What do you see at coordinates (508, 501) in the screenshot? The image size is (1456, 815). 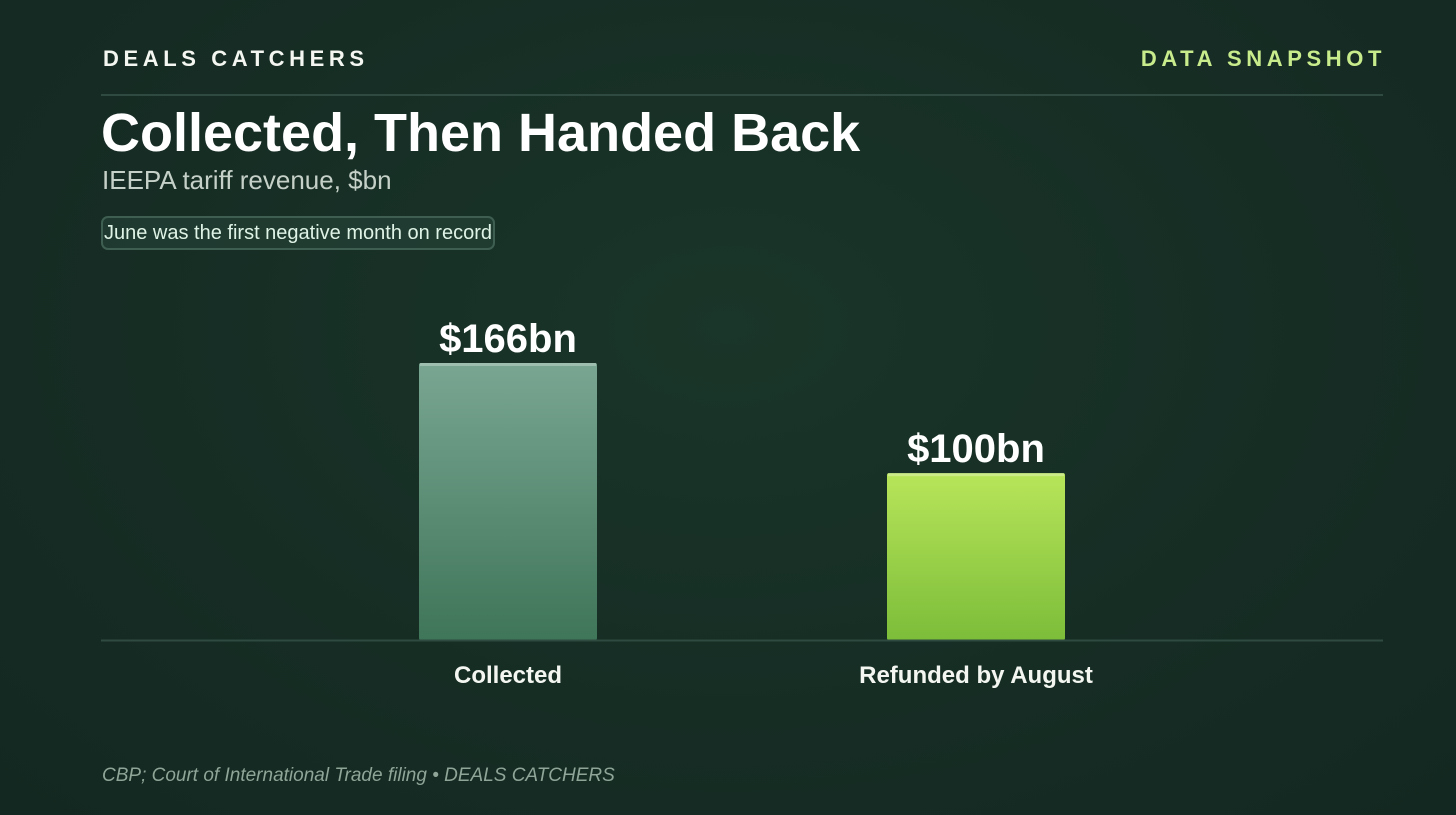 I see `bar-collected` at bounding box center [508, 501].